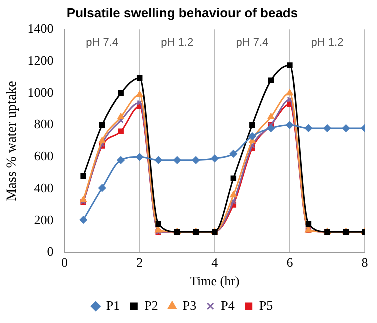 The height and width of the screenshot is (323, 377). I want to click on x-tick-label: 0, so click(65, 262).